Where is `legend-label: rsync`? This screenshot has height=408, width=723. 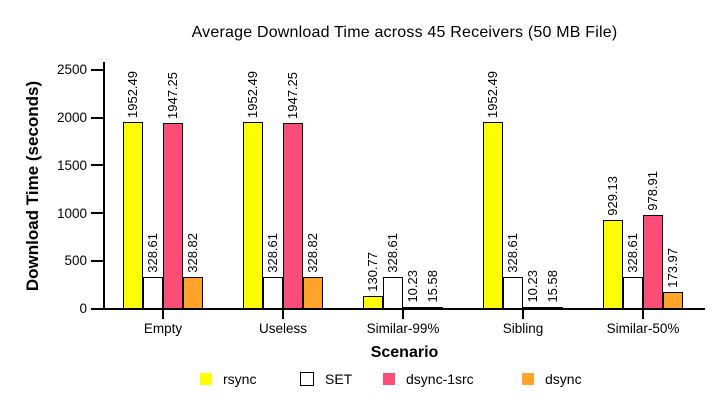
legend-label: rsync is located at coordinates (240, 379).